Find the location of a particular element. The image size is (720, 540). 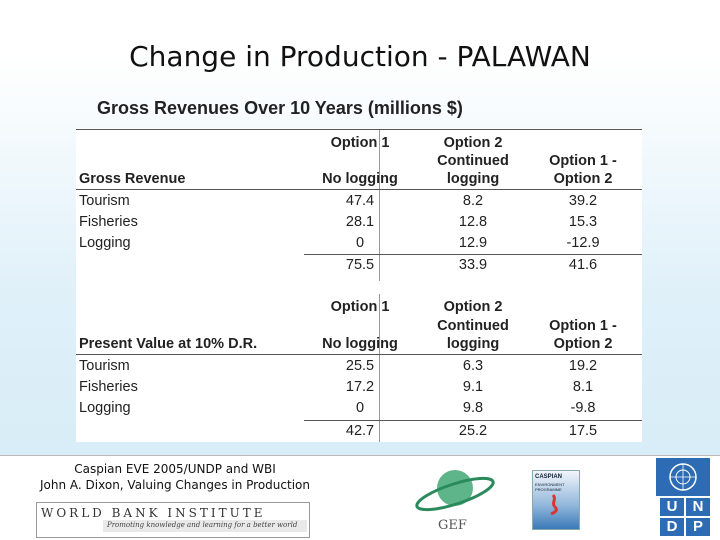

table1-header-rule is located at coordinates (359, 189).